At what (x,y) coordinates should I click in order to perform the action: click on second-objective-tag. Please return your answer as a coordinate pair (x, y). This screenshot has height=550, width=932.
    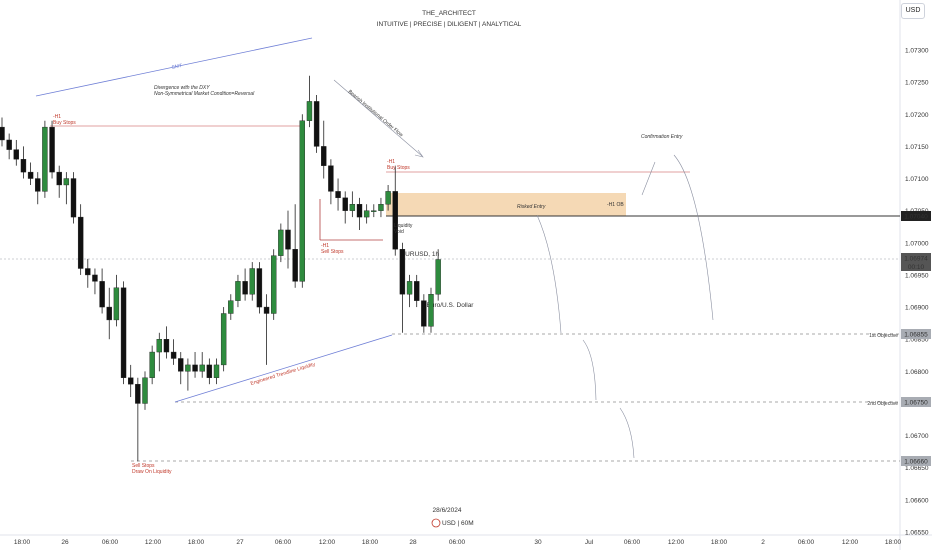
    Looking at the image, I should click on (916, 402).